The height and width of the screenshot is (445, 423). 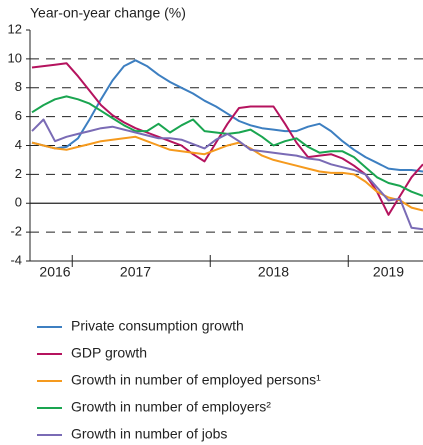 I want to click on x-tick-label: 2019, so click(x=388, y=272).